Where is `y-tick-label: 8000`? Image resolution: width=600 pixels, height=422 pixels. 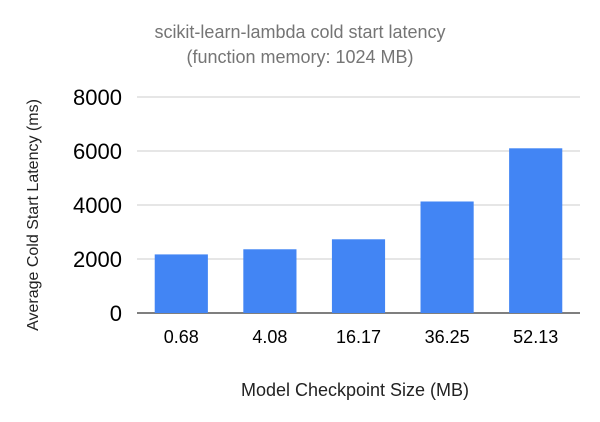 y-tick-label: 8000 is located at coordinates (97, 97).